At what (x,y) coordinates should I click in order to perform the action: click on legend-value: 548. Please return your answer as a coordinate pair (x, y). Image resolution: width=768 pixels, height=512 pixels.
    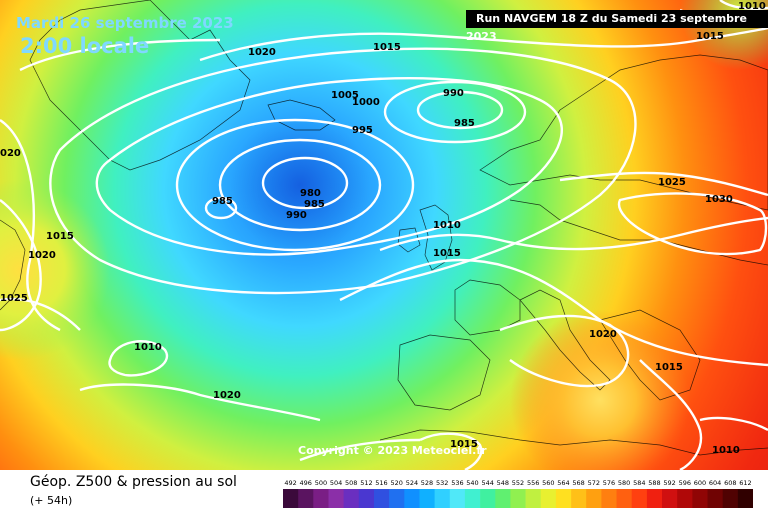
    Looking at the image, I should click on (503, 483).